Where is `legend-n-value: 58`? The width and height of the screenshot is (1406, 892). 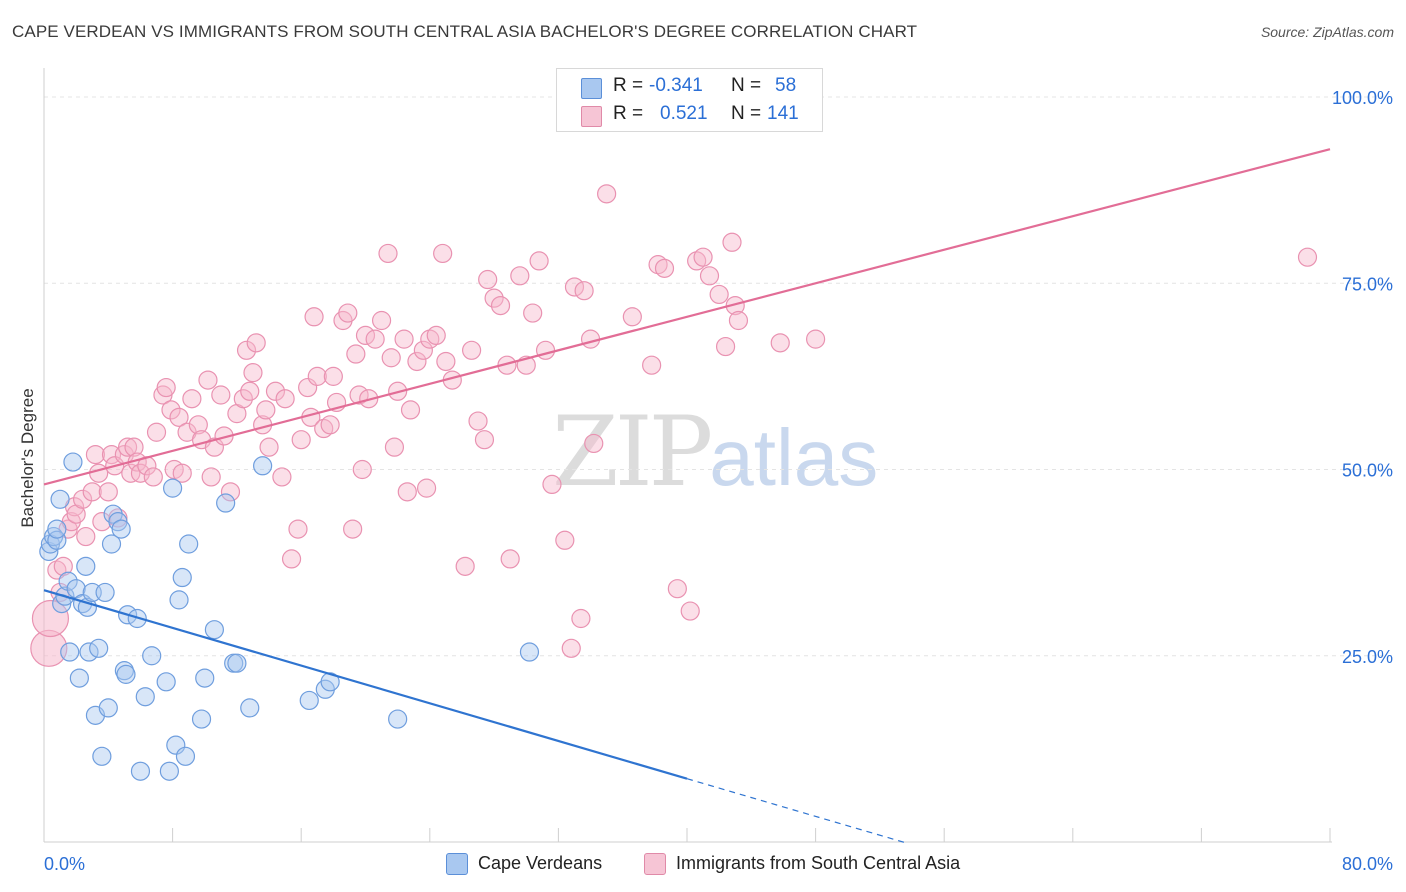
legend-n-value: 58 is located at coordinates (786, 85).